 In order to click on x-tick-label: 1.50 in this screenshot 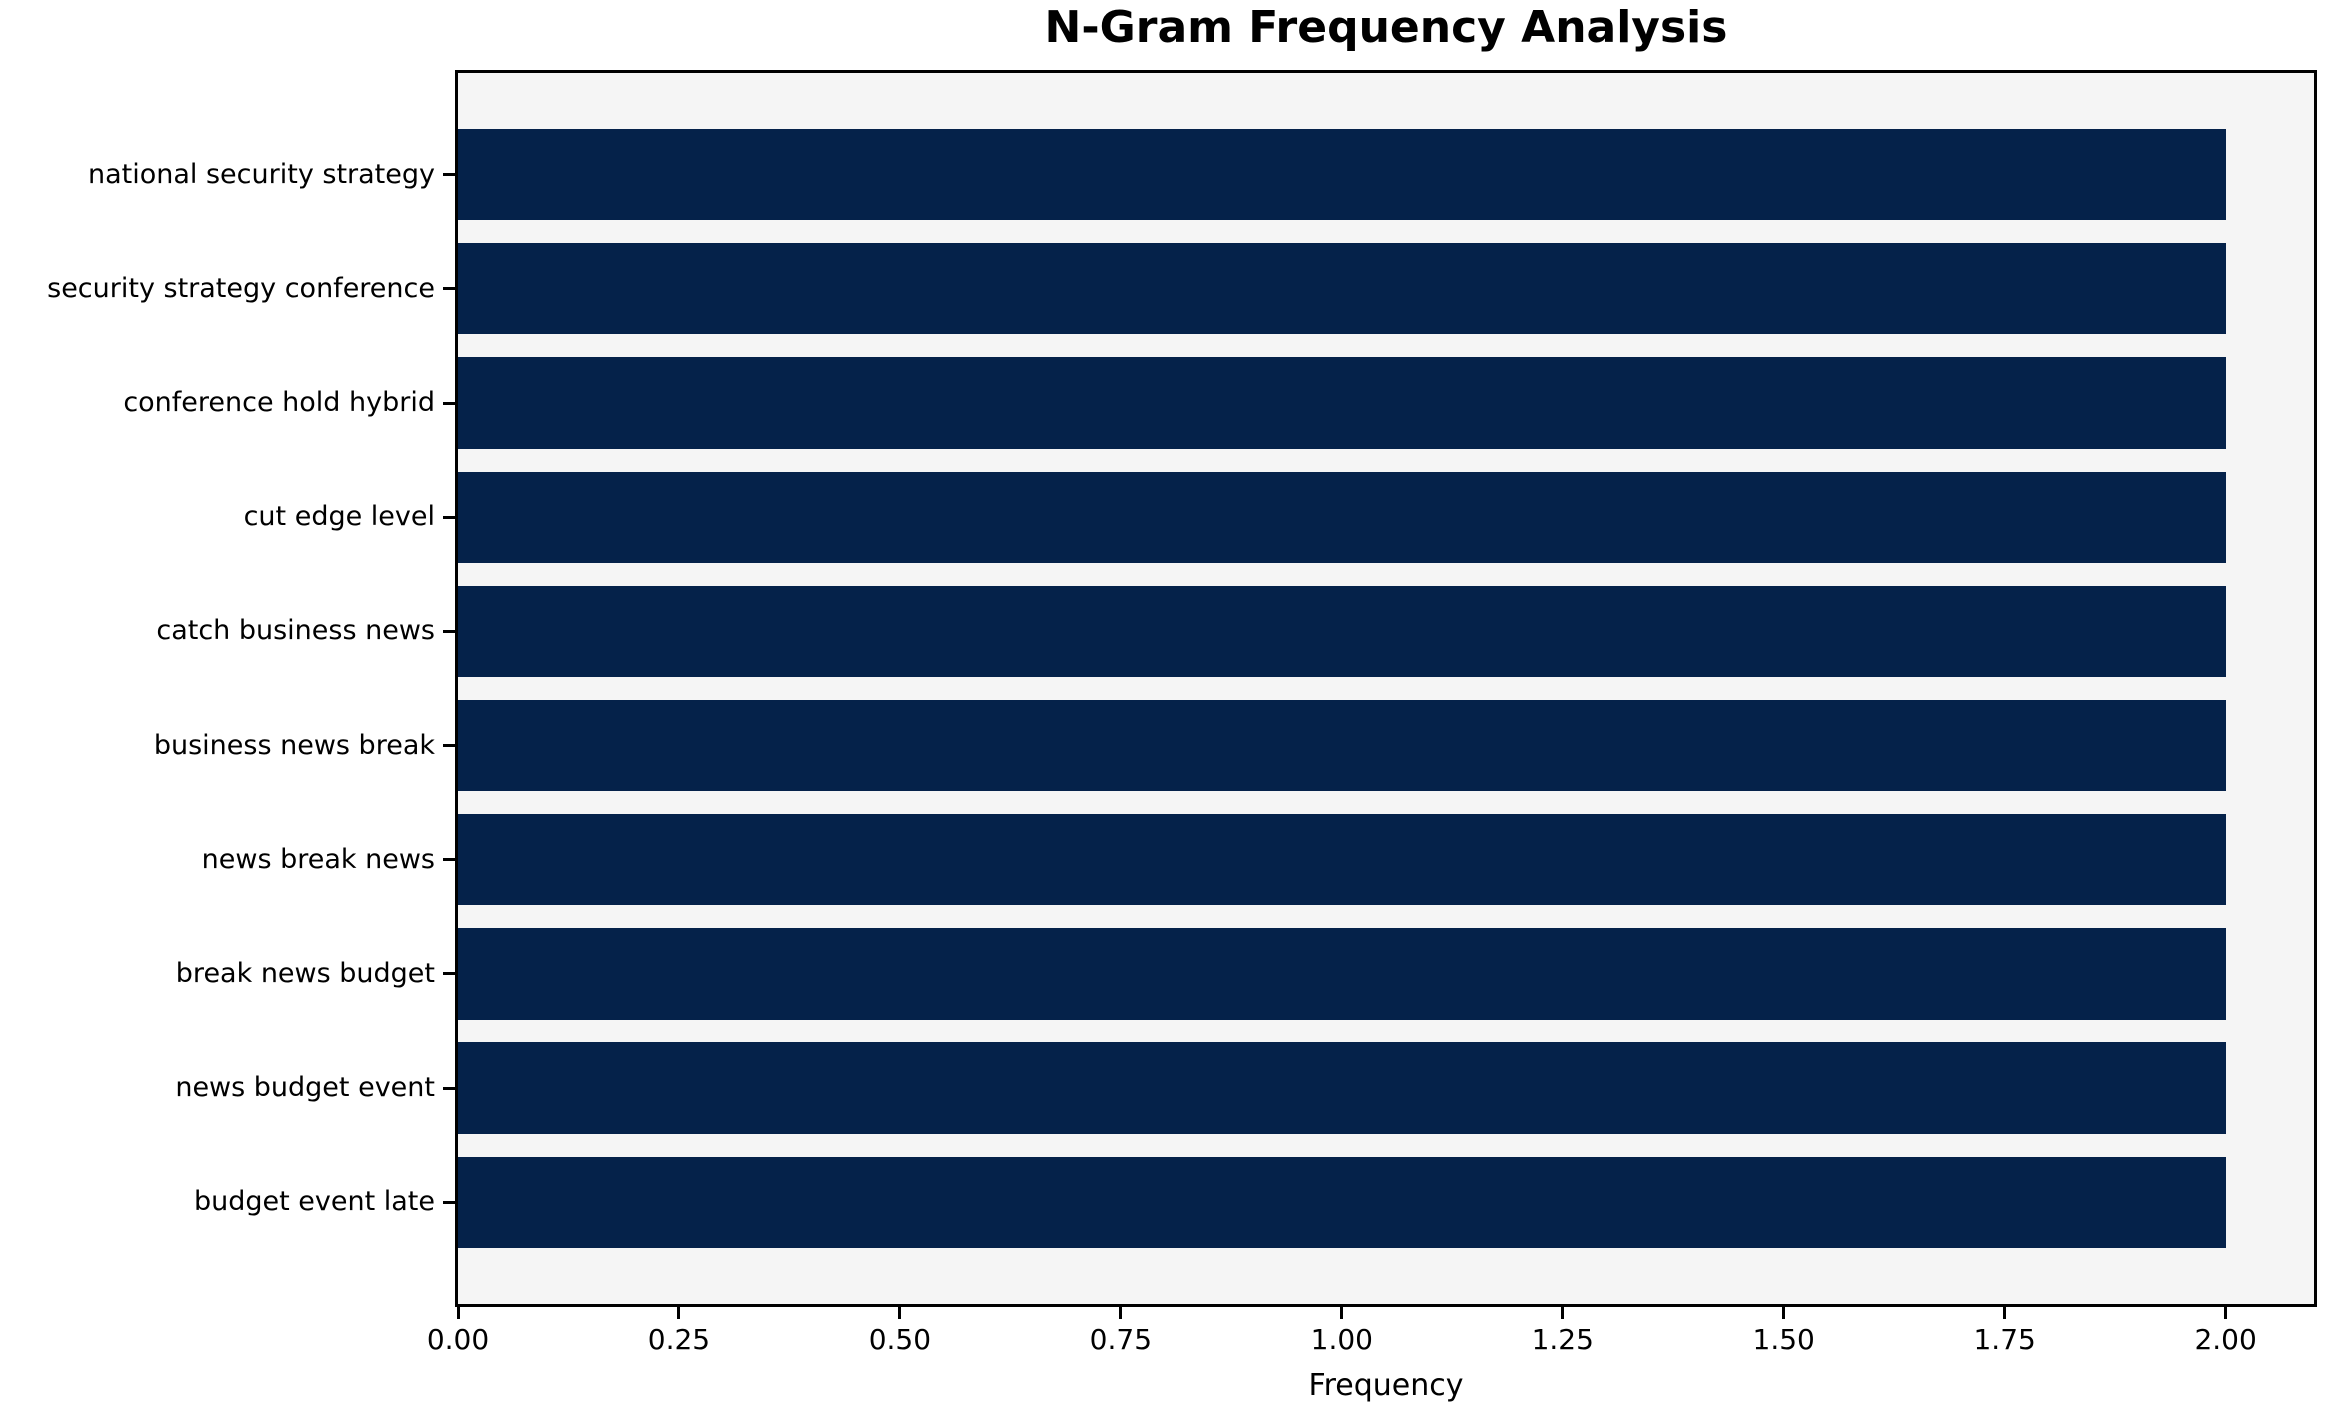, I will do `click(1783, 1339)`.